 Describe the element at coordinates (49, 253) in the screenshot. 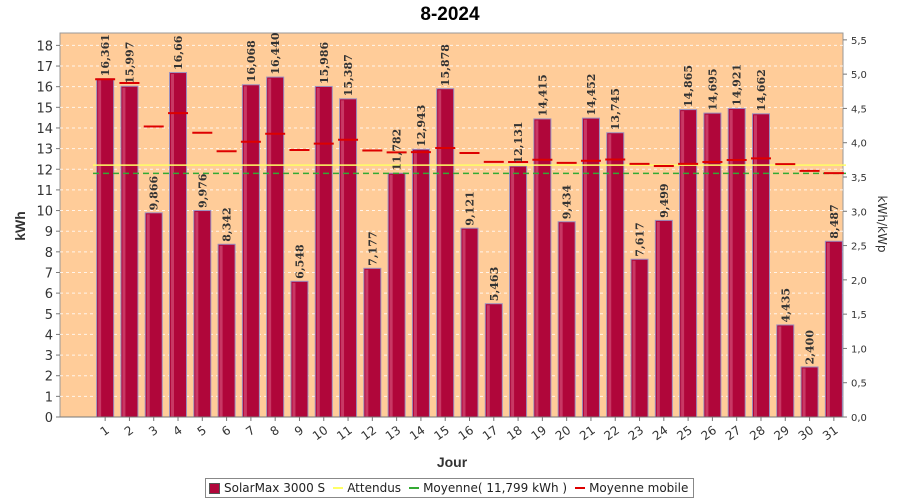

I see `y-tick-label: 8` at that location.